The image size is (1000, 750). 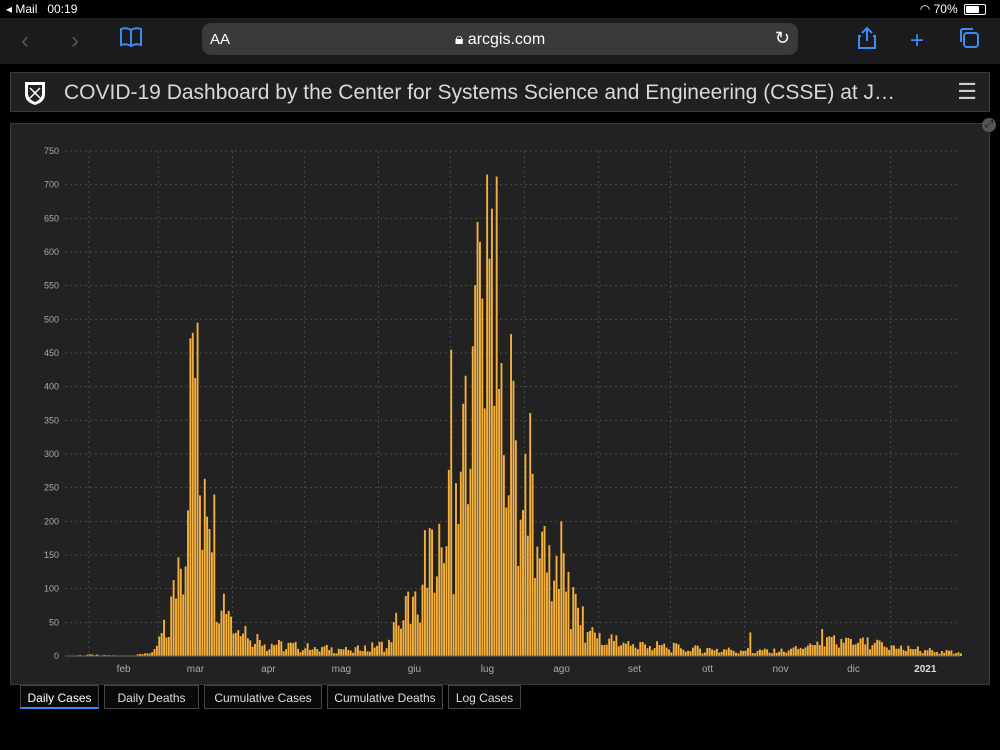 What do you see at coordinates (75, 40) in the screenshot?
I see `forward-icon: ›` at bounding box center [75, 40].